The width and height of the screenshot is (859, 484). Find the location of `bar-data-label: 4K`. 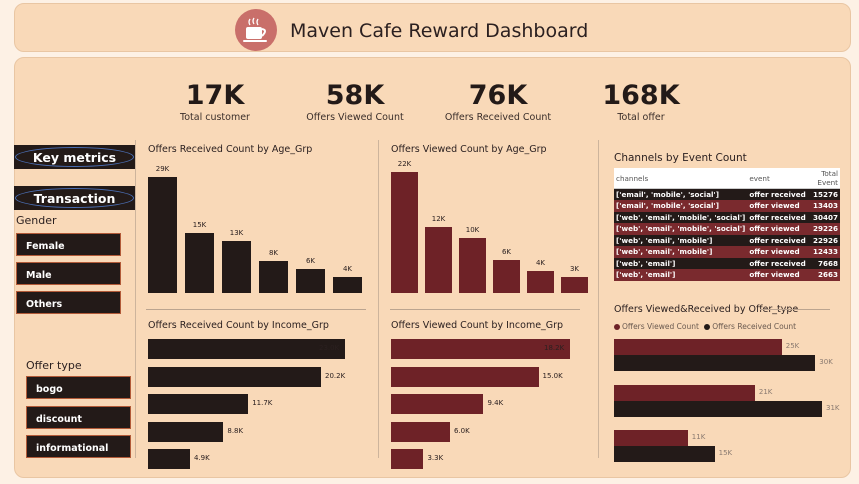

bar-data-label: 4K is located at coordinates (540, 263).